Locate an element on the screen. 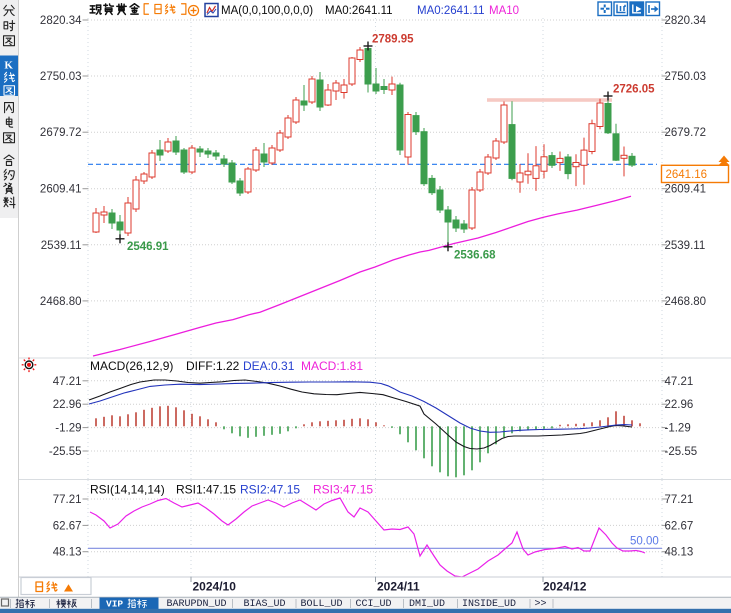 The width and height of the screenshot is (731, 613). svg-text: INSIDE_UD is located at coordinates (489, 604).